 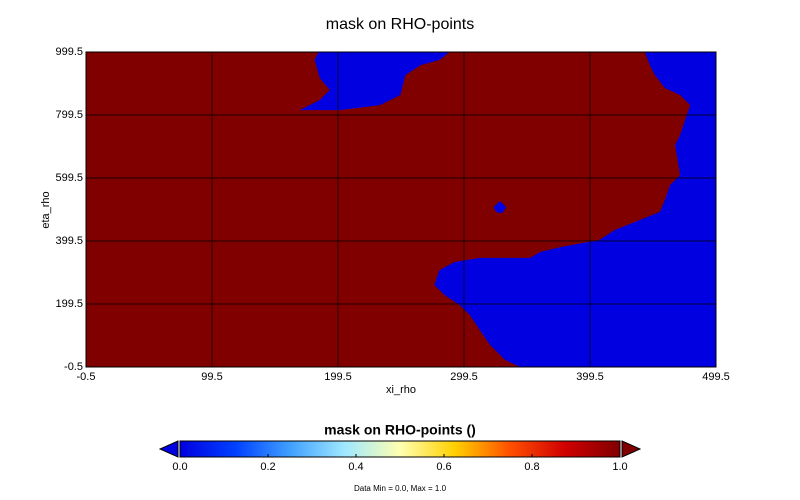 What do you see at coordinates (716, 377) in the screenshot?
I see `x-tick-label: 499.5` at bounding box center [716, 377].